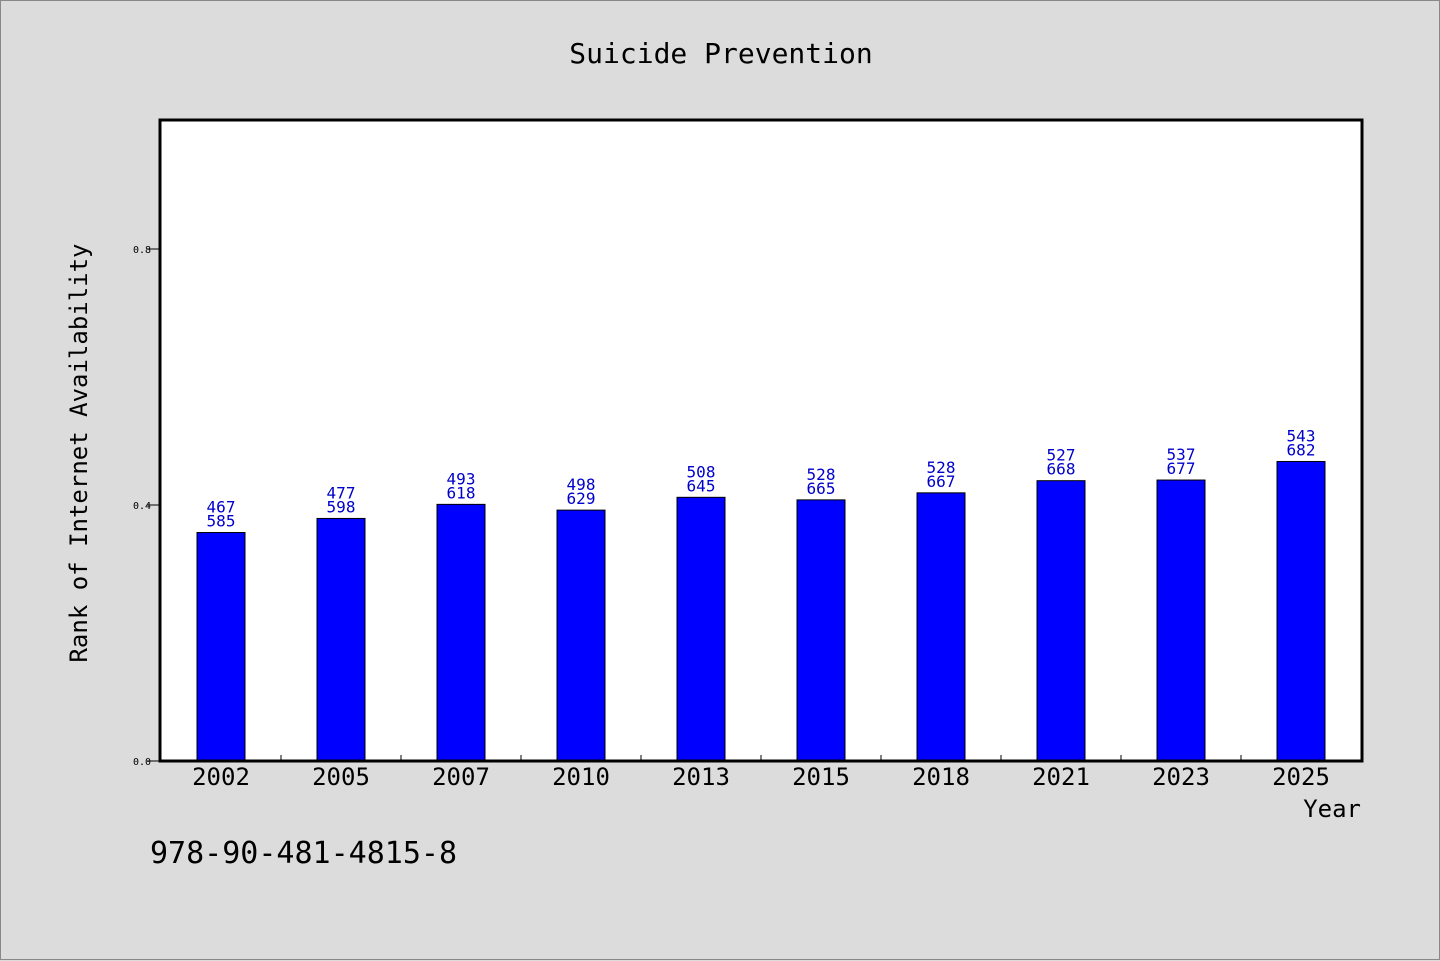 The image size is (1440, 961). I want to click on data-label-top: 467, so click(221, 507).